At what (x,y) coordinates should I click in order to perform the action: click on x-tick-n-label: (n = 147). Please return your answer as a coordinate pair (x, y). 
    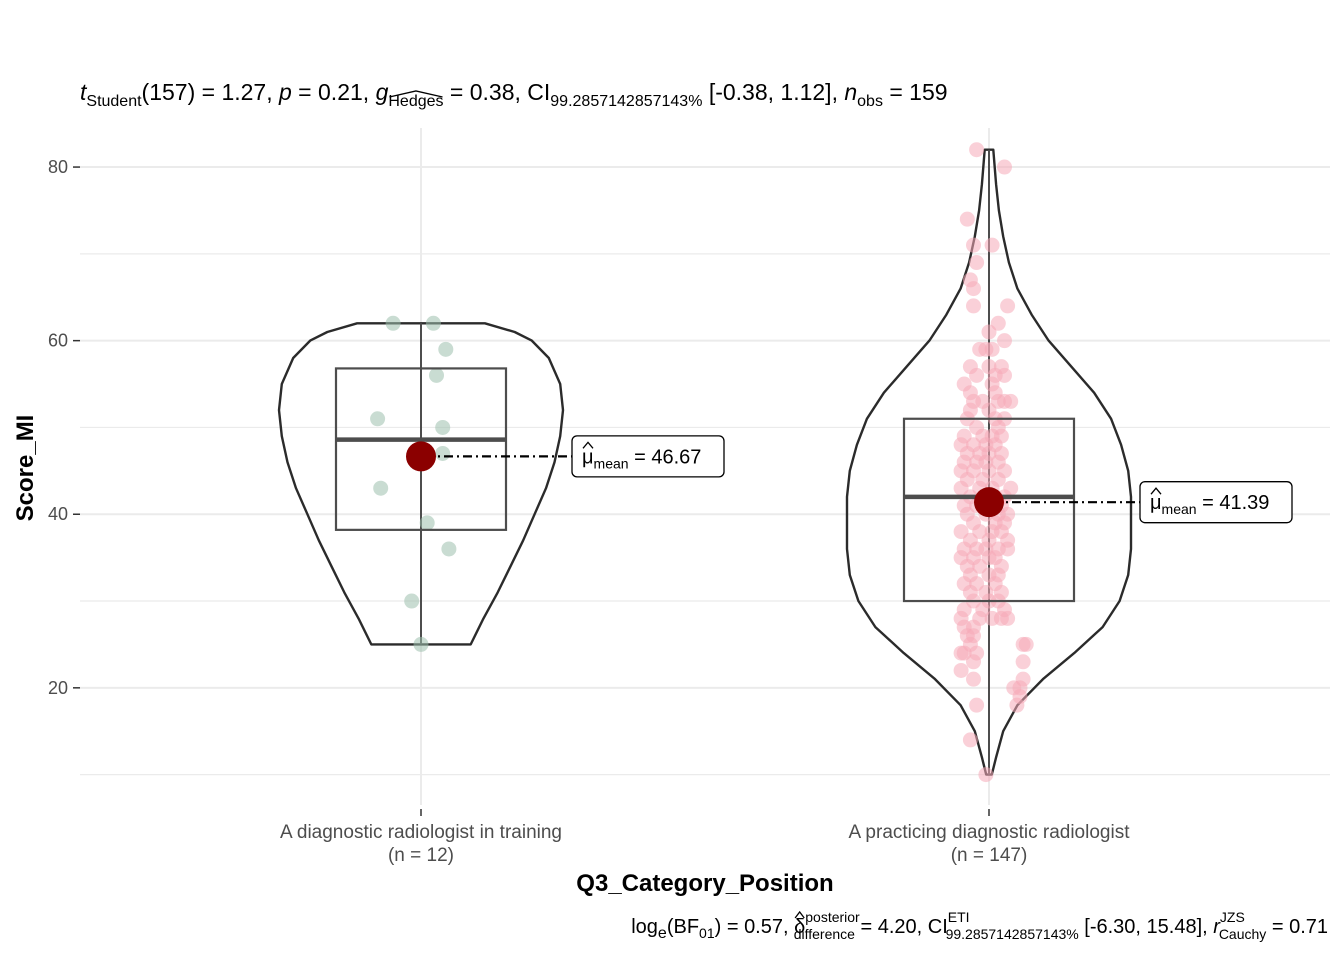
    Looking at the image, I should click on (989, 855).